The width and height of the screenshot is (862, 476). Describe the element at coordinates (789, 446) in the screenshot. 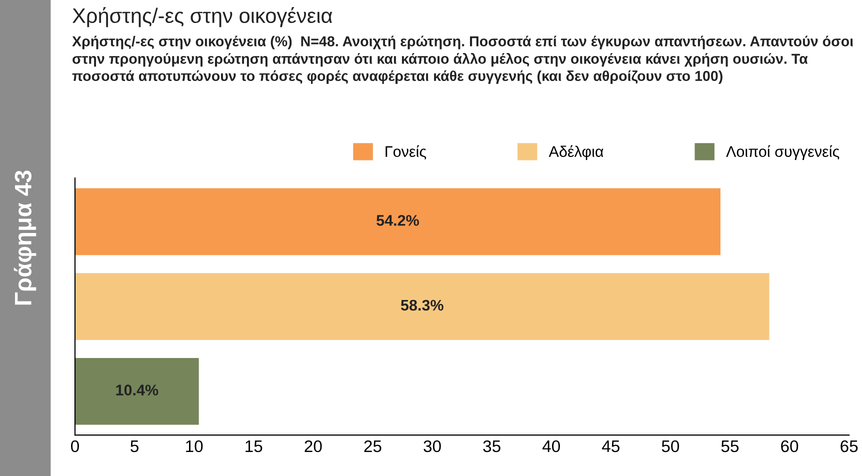

I see `x-tick-label: 60` at that location.